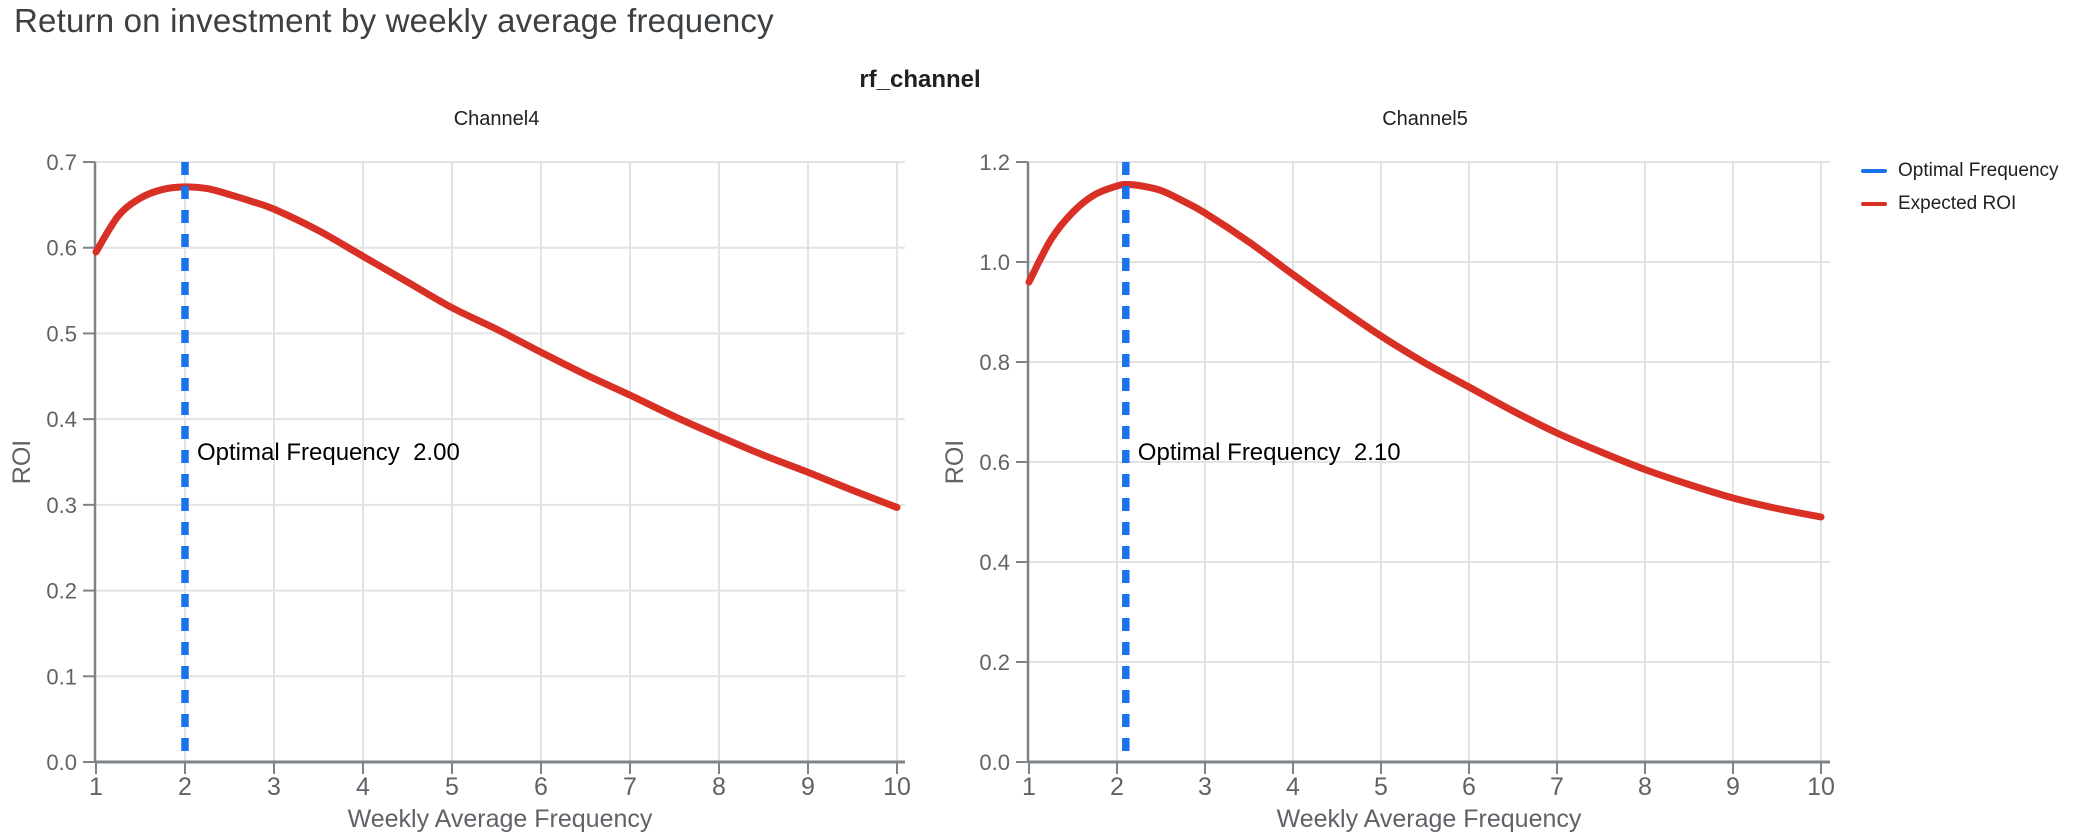 The image size is (2074, 840). I want to click on optimal-frequency-swatch, so click(1874, 171).